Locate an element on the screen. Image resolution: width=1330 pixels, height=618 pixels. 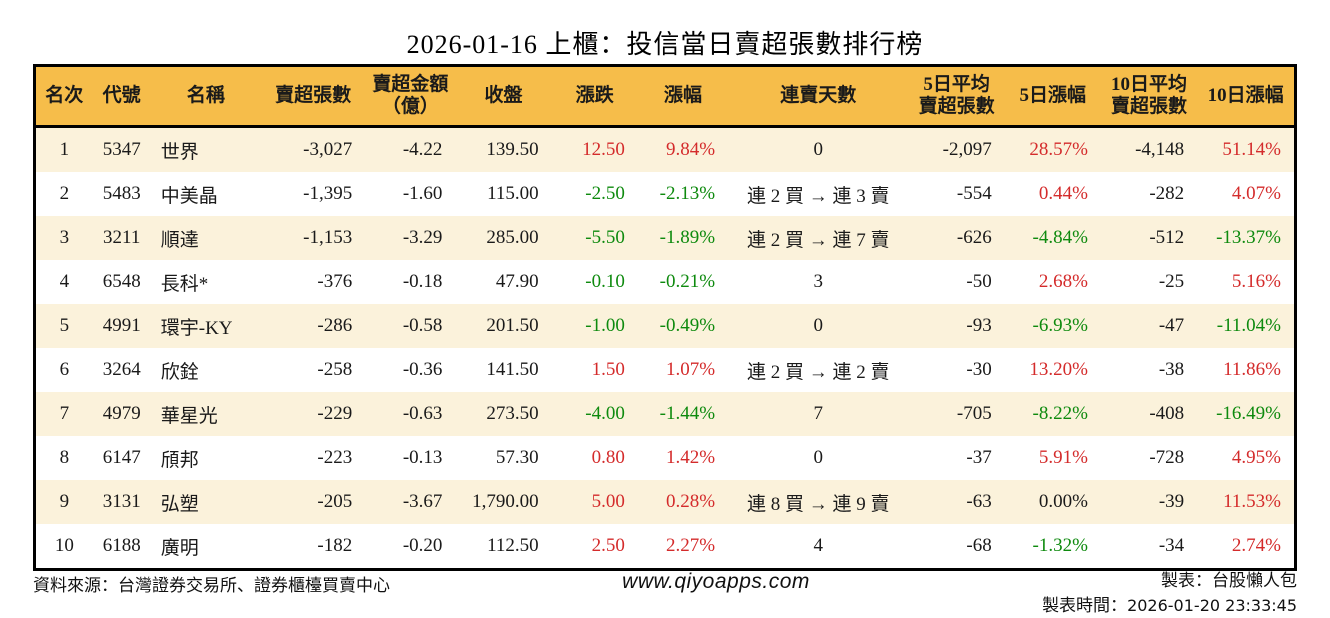
report-timestamp: 2026-01-20 23:33:45 is located at coordinates (1212, 605).